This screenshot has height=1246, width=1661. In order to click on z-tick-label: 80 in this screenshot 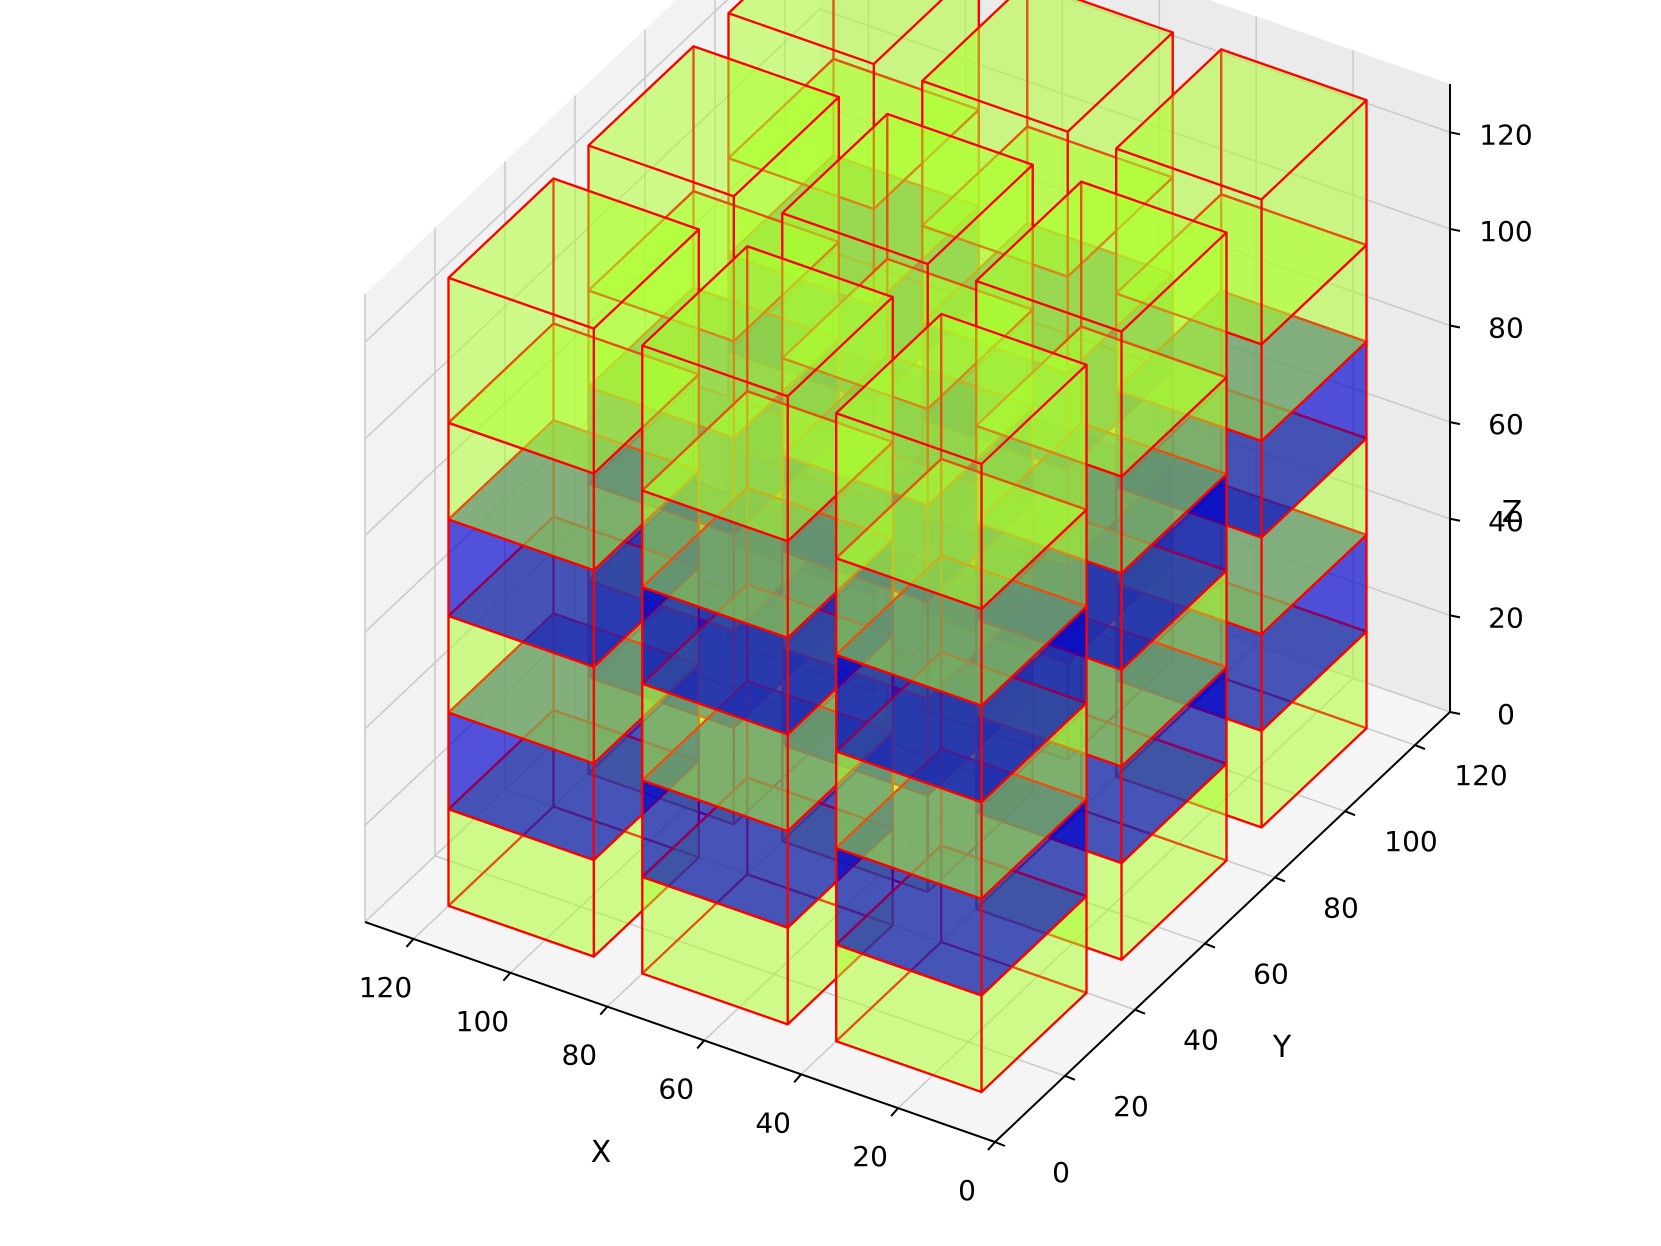, I will do `click(1506, 328)`.